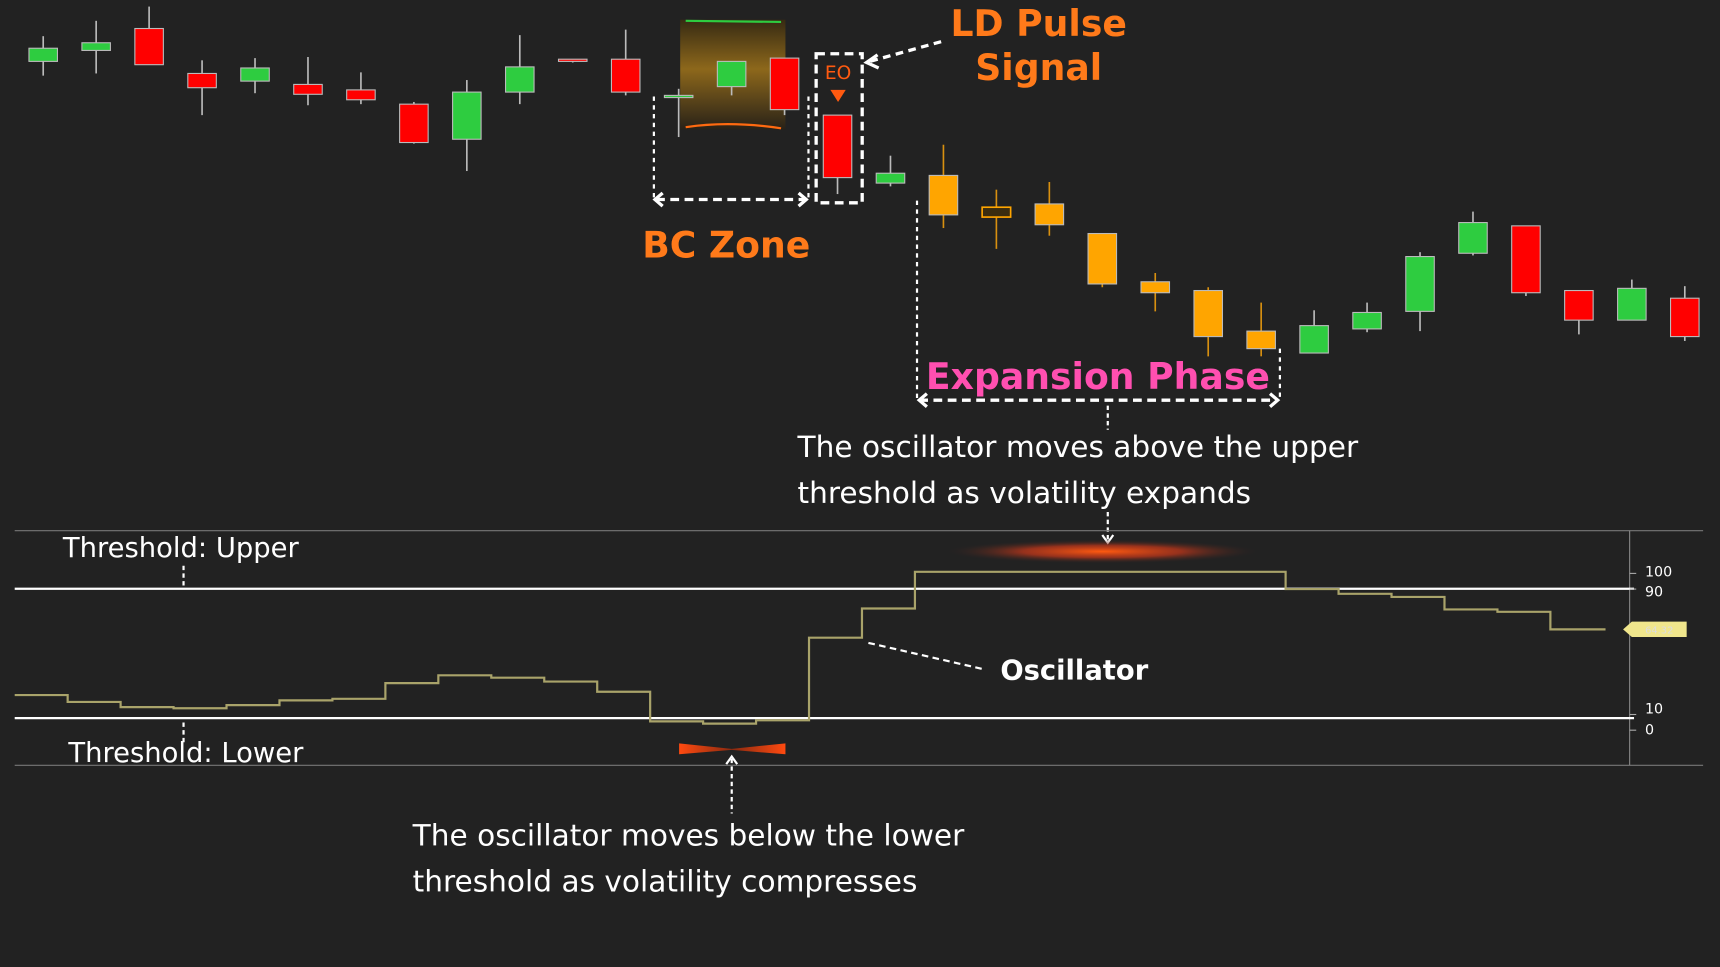 The height and width of the screenshot is (967, 1720). Describe the element at coordinates (732, 759) in the screenshot. I see `lower-note-arrow-head` at that location.